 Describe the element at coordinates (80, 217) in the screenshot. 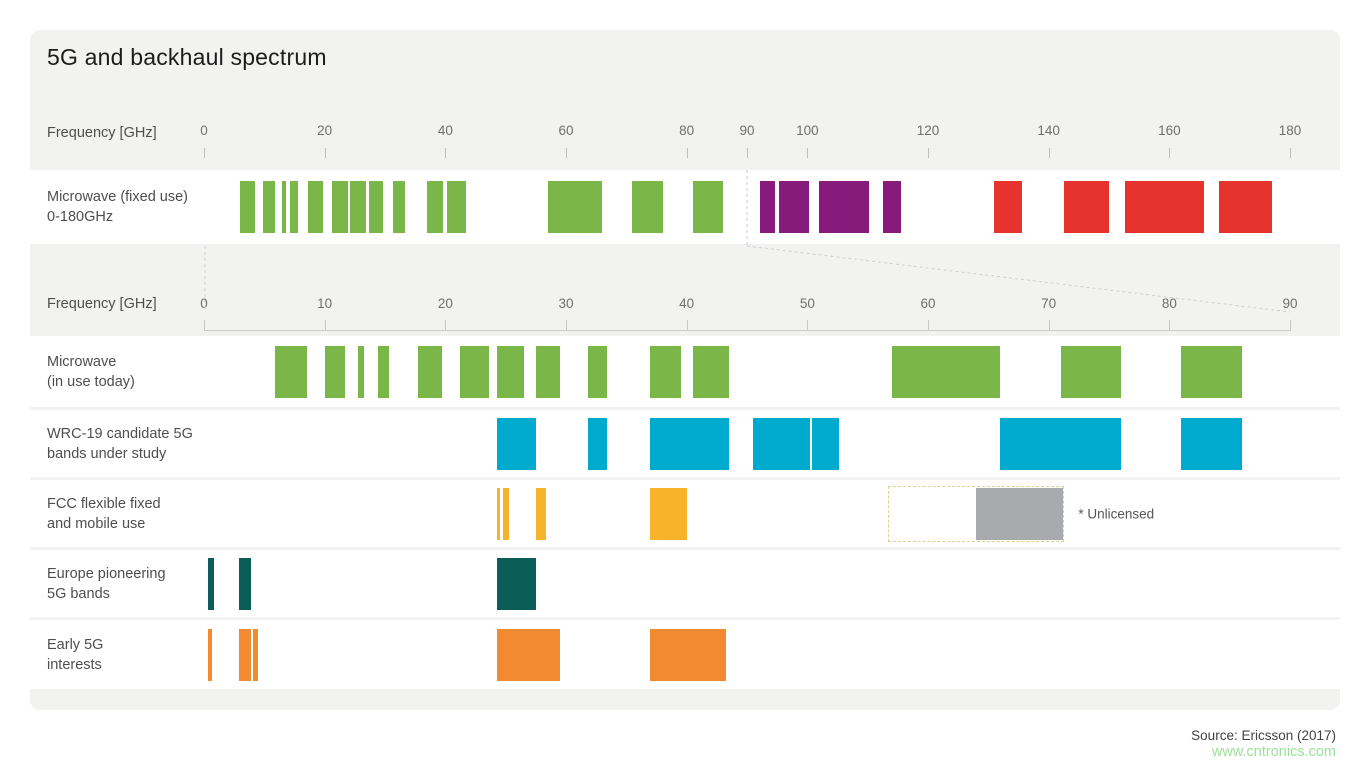

I see `row-label-line2: 0-180GHz` at that location.